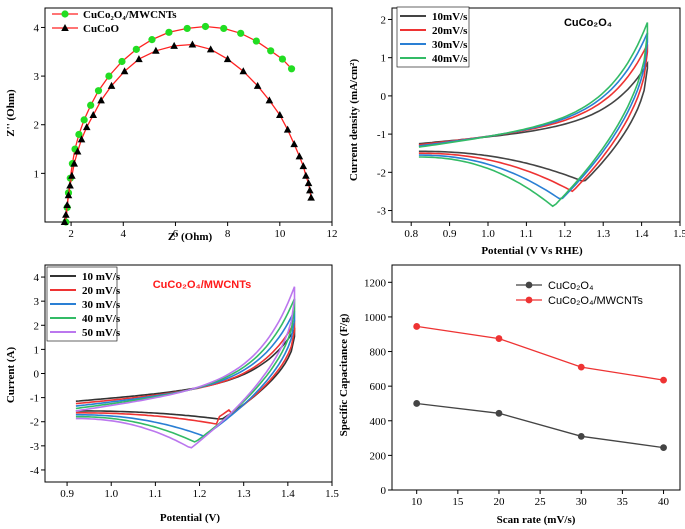 The image size is (685, 529). What do you see at coordinates (450, 31) in the screenshot?
I see `legend-label: 20mV/s` at bounding box center [450, 31].